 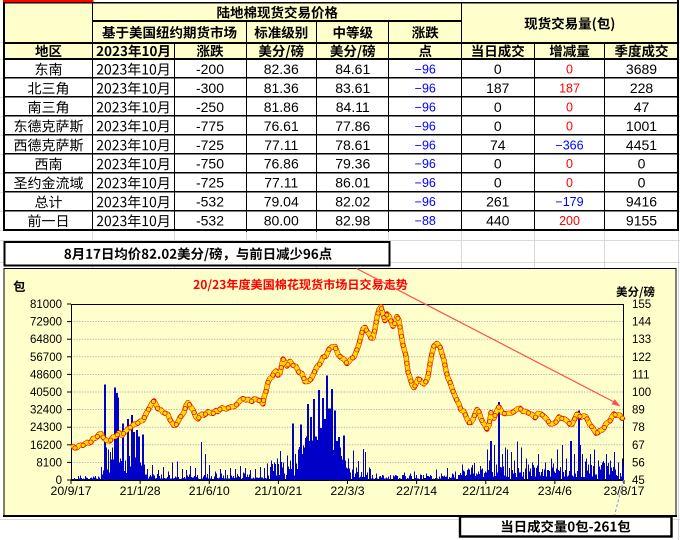 I want to click on svg-text: 21/10/21, so click(x=278, y=491).